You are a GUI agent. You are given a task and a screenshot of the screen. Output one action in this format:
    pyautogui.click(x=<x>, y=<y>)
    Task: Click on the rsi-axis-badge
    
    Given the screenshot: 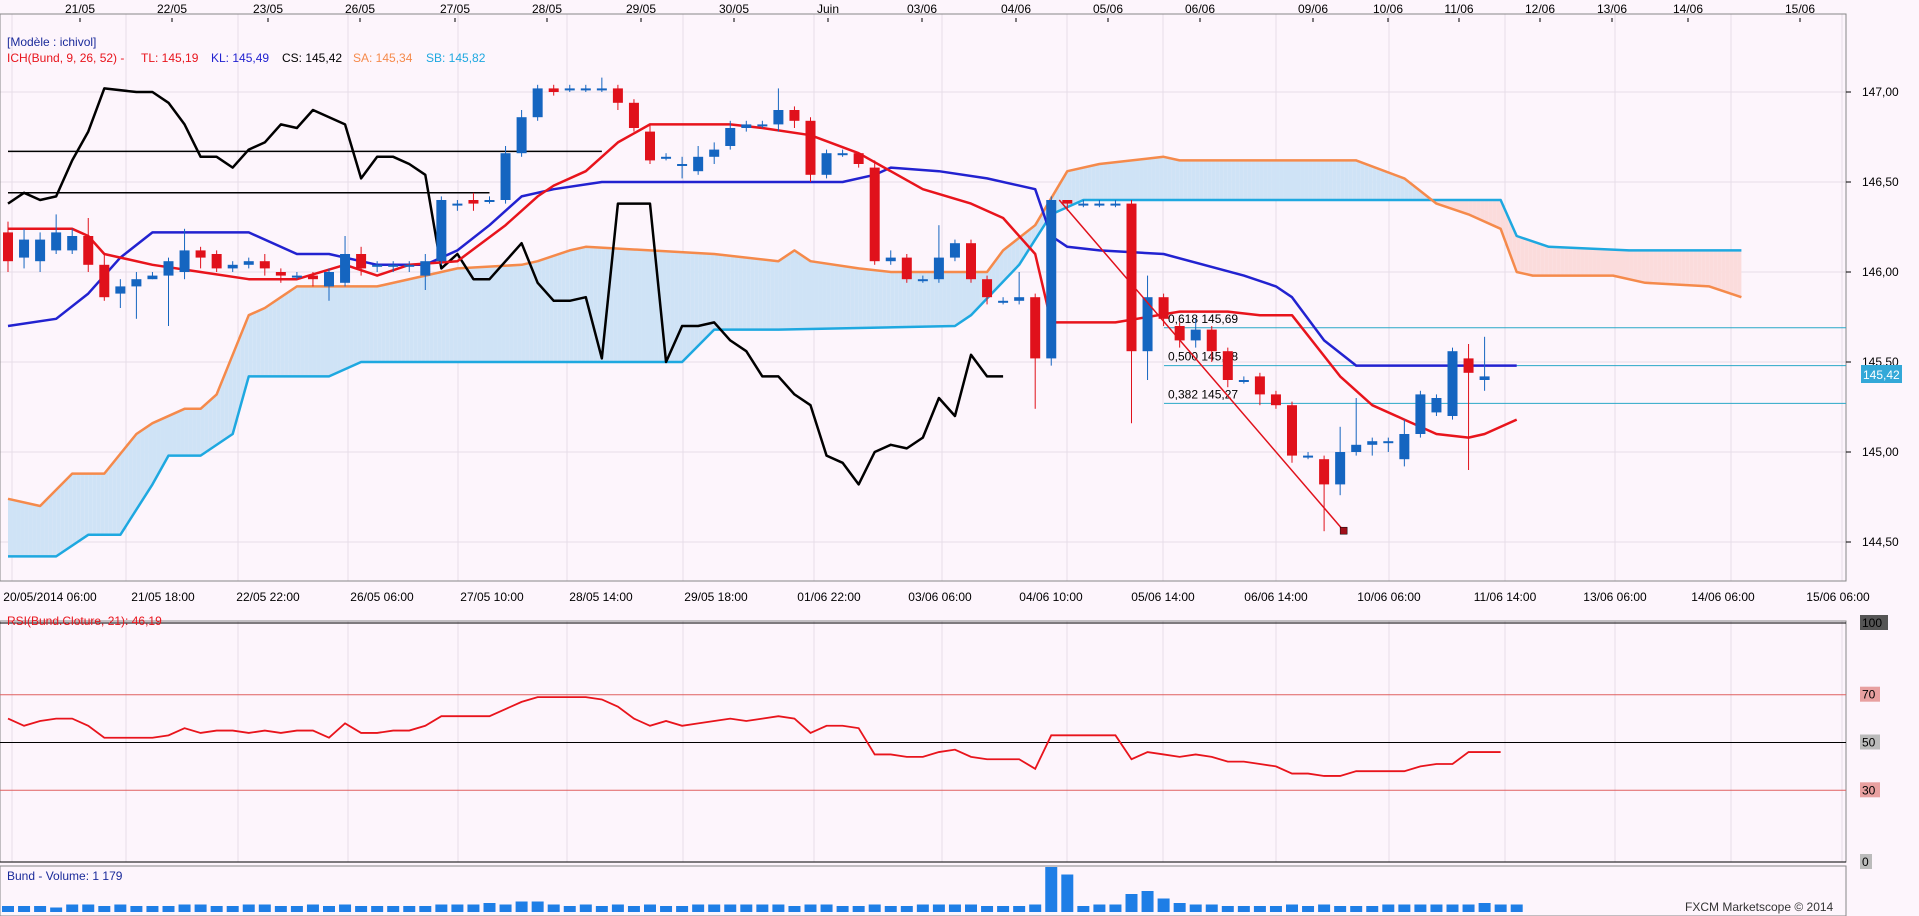 What is the action you would take?
    pyautogui.click(x=1870, y=790)
    